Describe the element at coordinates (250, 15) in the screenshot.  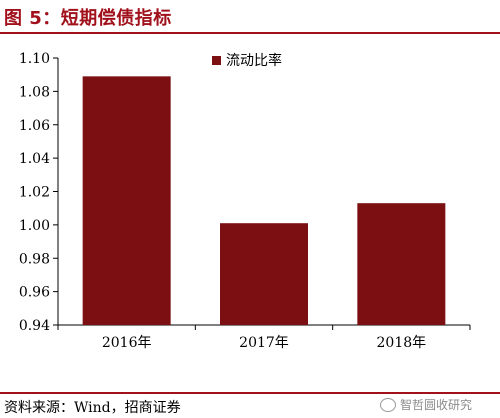
I see `title-bar: 图 5：短期偿债指标` at that location.